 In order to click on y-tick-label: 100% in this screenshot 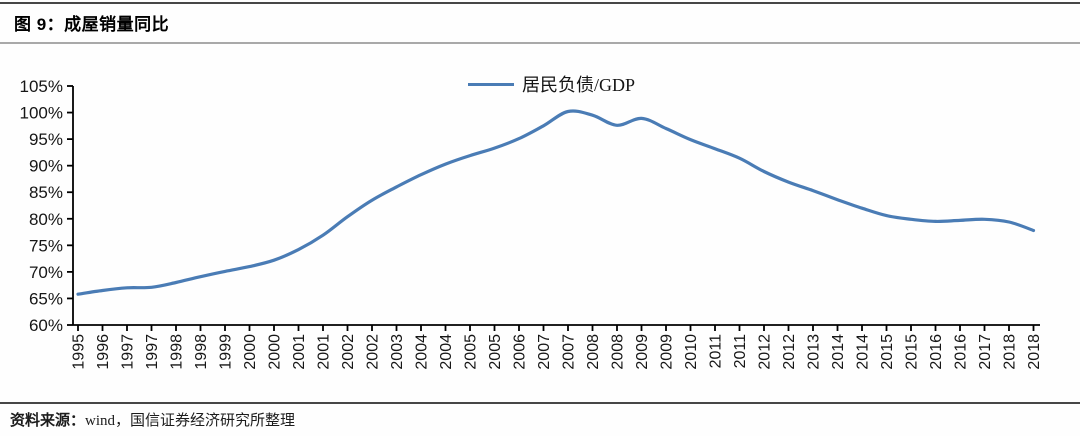, I will do `click(41, 113)`.